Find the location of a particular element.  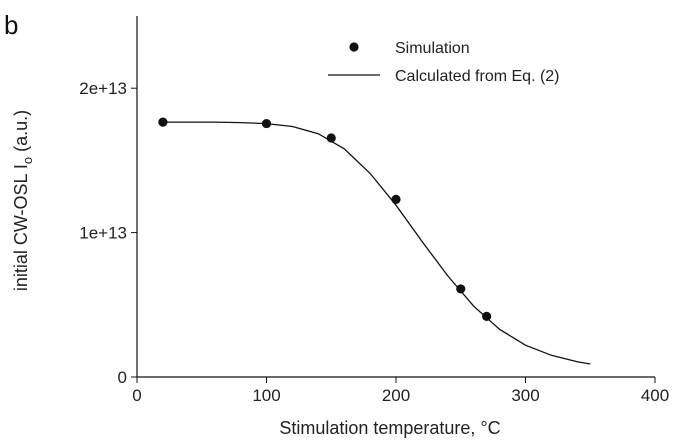

y-axis-title: initial CW-OSL Io (a.u.) is located at coordinates (23, 200).